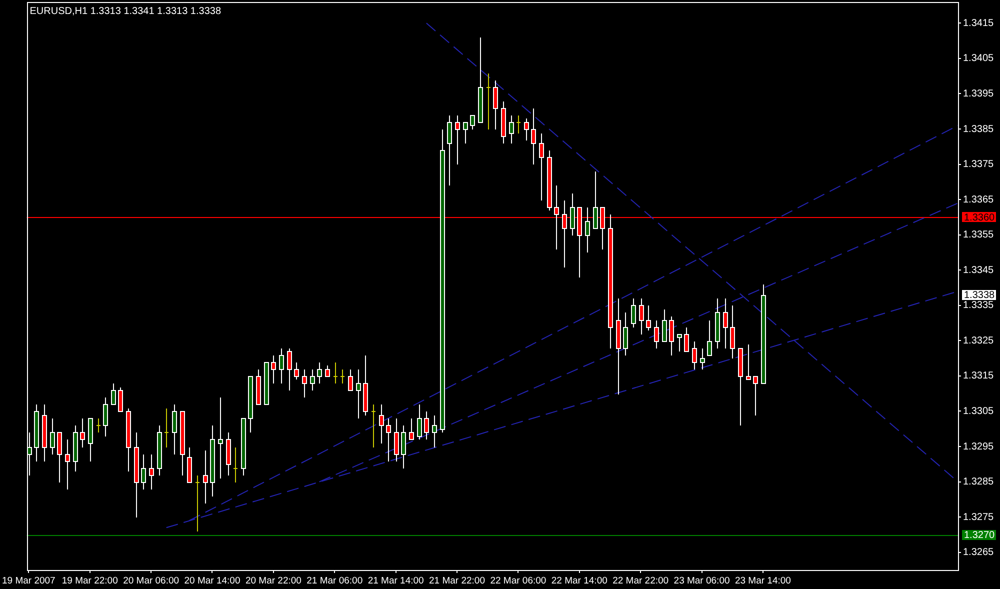 The height and width of the screenshot is (589, 1000). I want to click on y-tick-label: 1.3395, so click(978, 94).